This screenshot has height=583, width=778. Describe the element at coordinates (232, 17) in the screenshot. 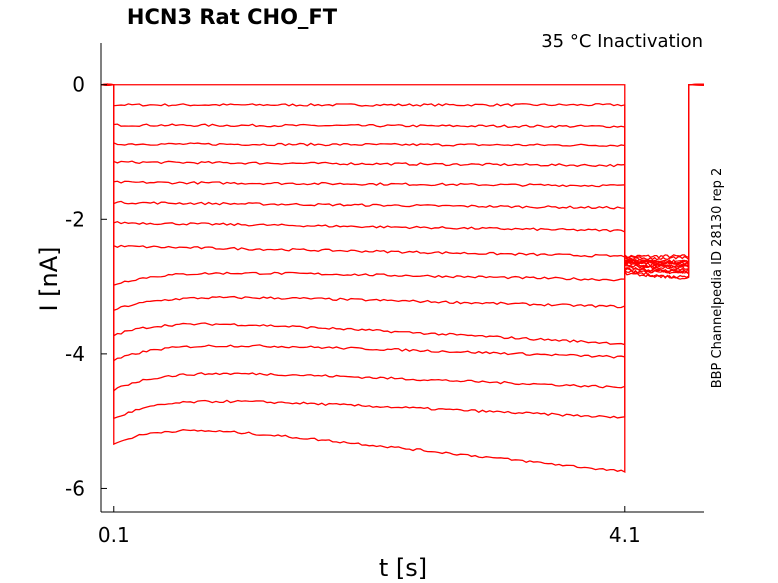

I see `chart-title: HCN3 Rat CHO_FT` at that location.